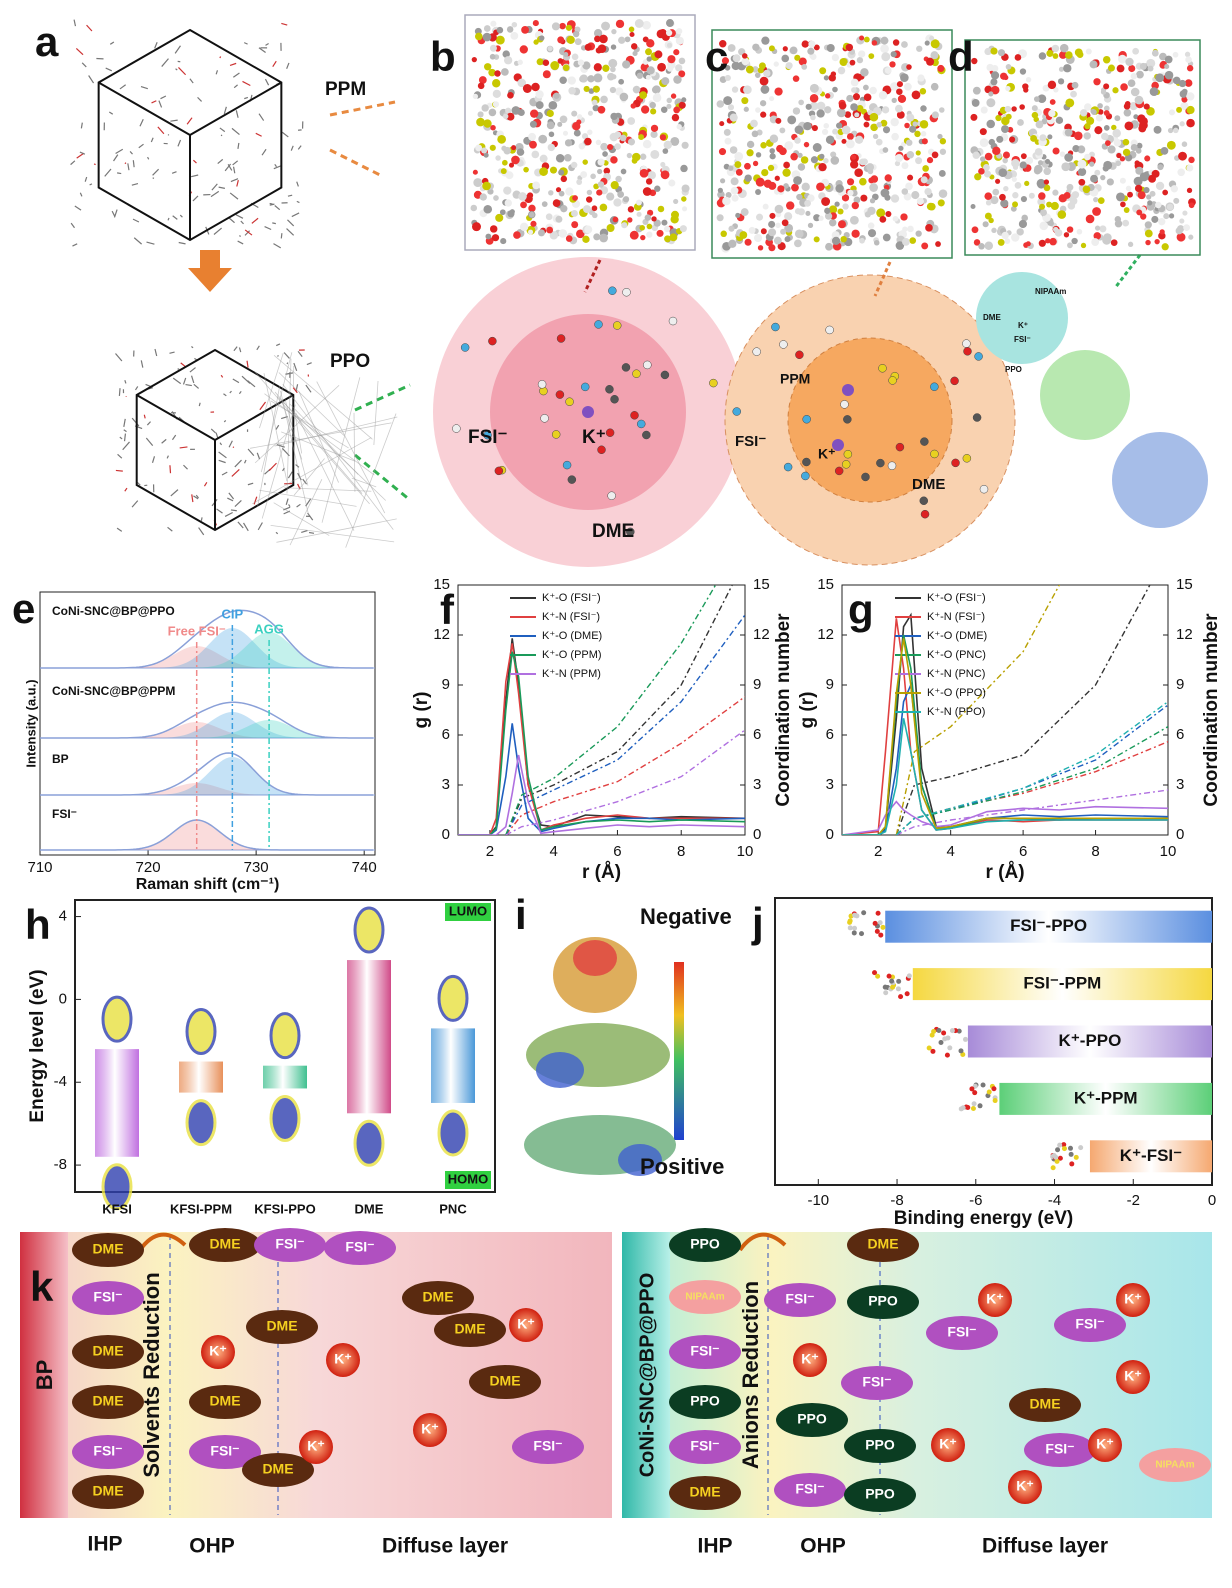 The image size is (1232, 1588). Describe the element at coordinates (580, 132) in the screenshot. I see `simulation-box` at that location.